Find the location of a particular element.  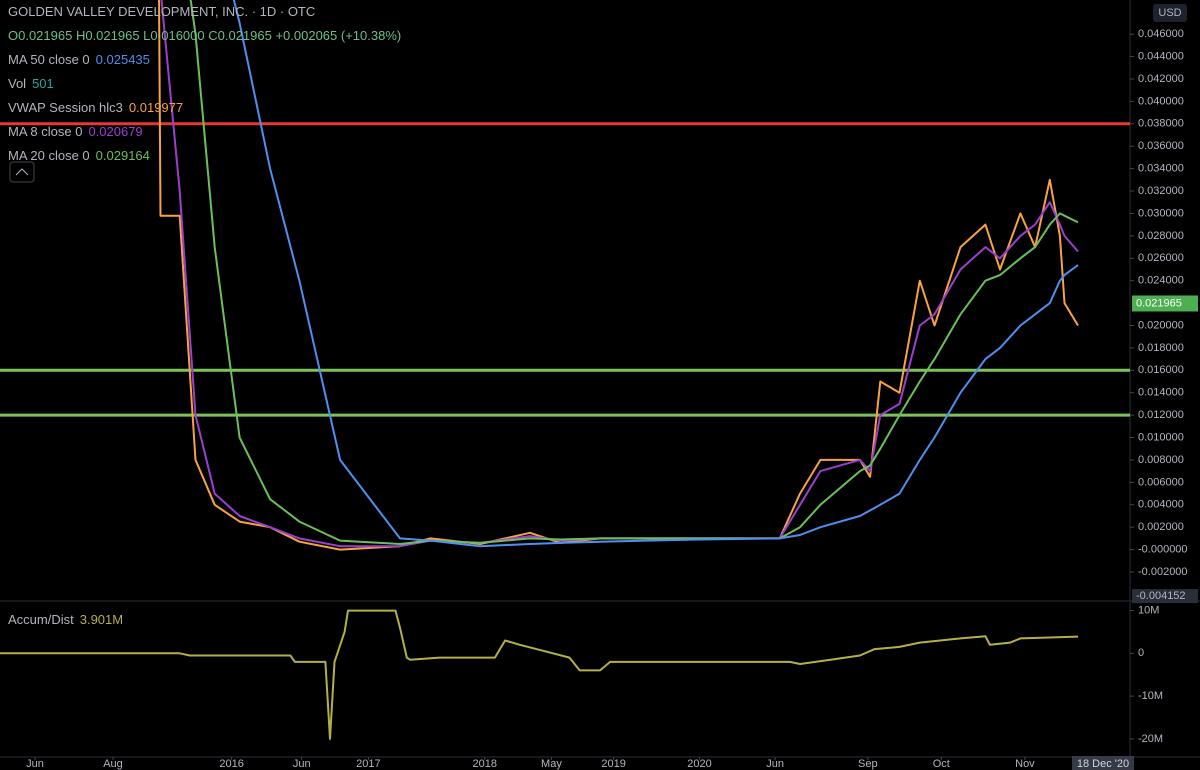

indicator-value: 0.025435 is located at coordinates (122, 59).